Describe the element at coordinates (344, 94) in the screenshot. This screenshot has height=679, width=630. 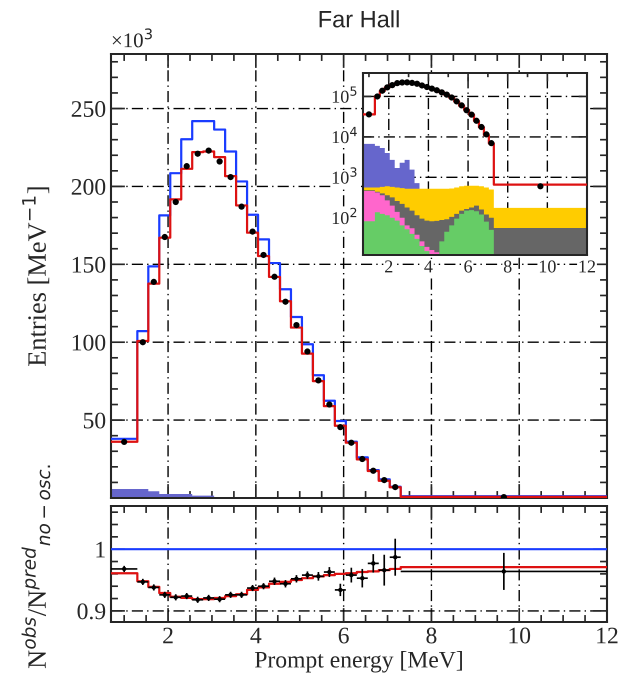
I see `y-tick-label: 10$^{5}$` at that location.